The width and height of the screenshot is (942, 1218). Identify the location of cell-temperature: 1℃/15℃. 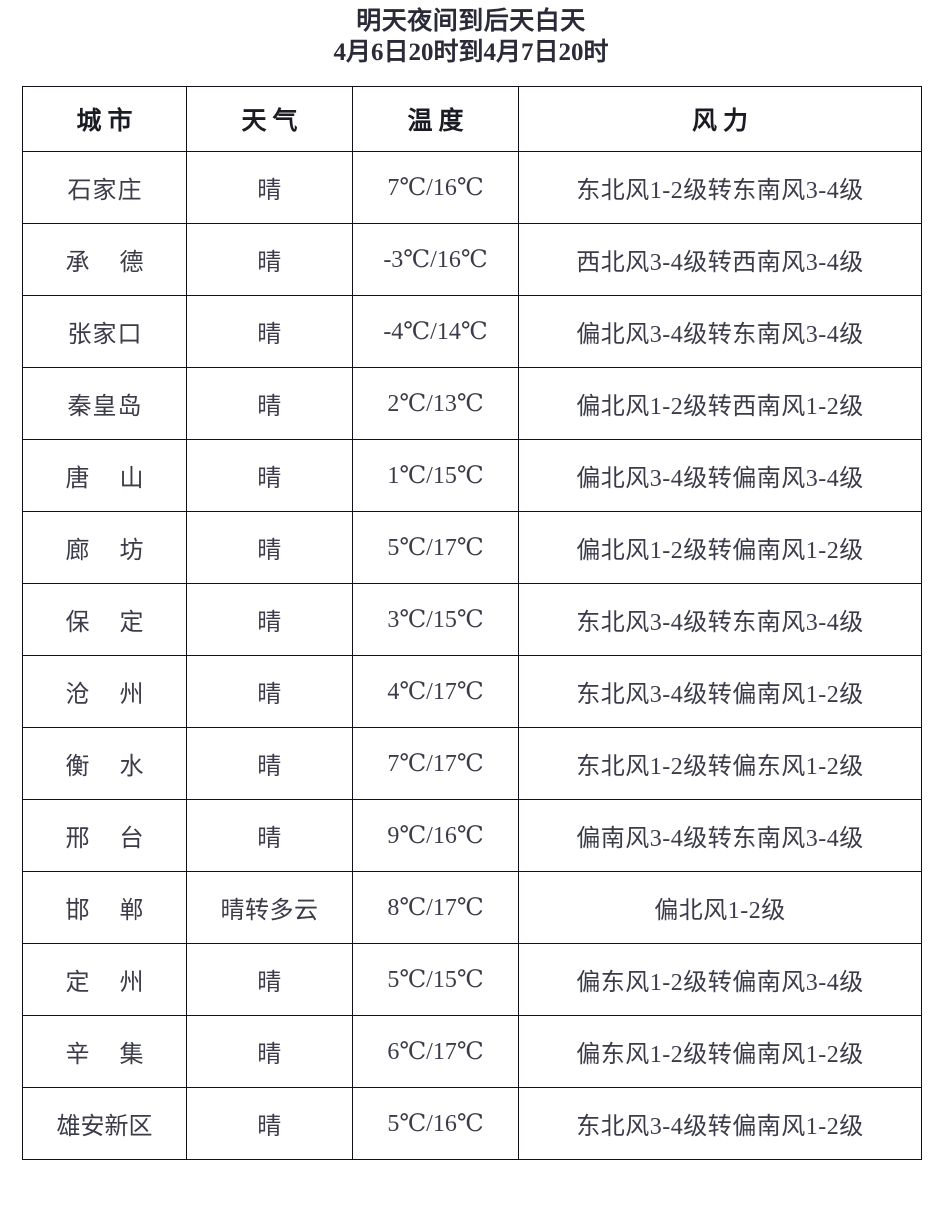
(435, 475).